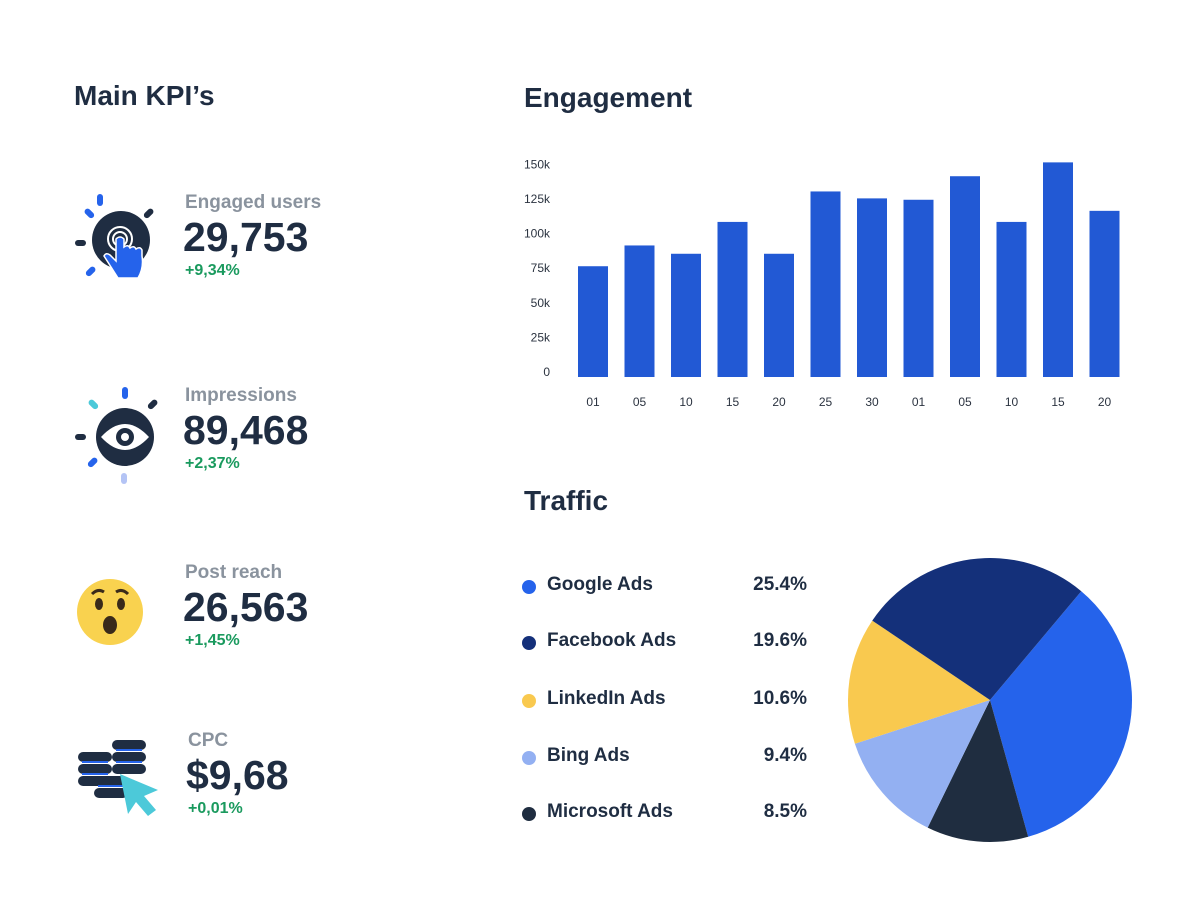  What do you see at coordinates (241, 395) in the screenshot?
I see `kpi-label: Impressions` at bounding box center [241, 395].